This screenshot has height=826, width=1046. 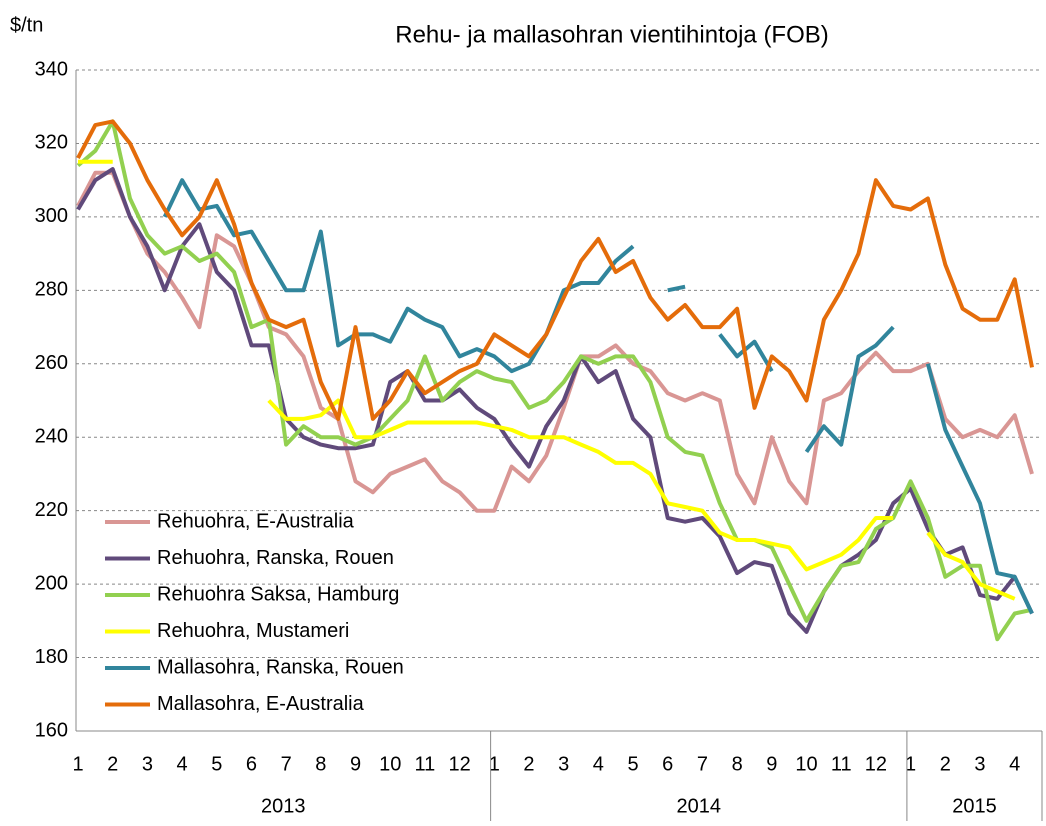 I want to click on legend-label: Rehuohra, E-Australia, so click(x=256, y=521).